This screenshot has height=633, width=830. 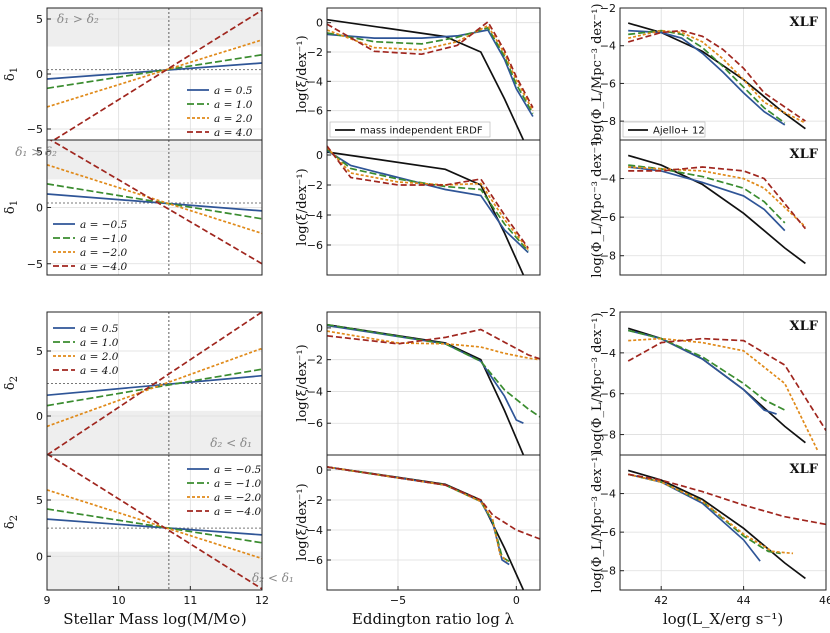 I want to click on panel-erdf_1: 0 −2 −4 −6 mass independent ERDF, so click(x=424, y=74).